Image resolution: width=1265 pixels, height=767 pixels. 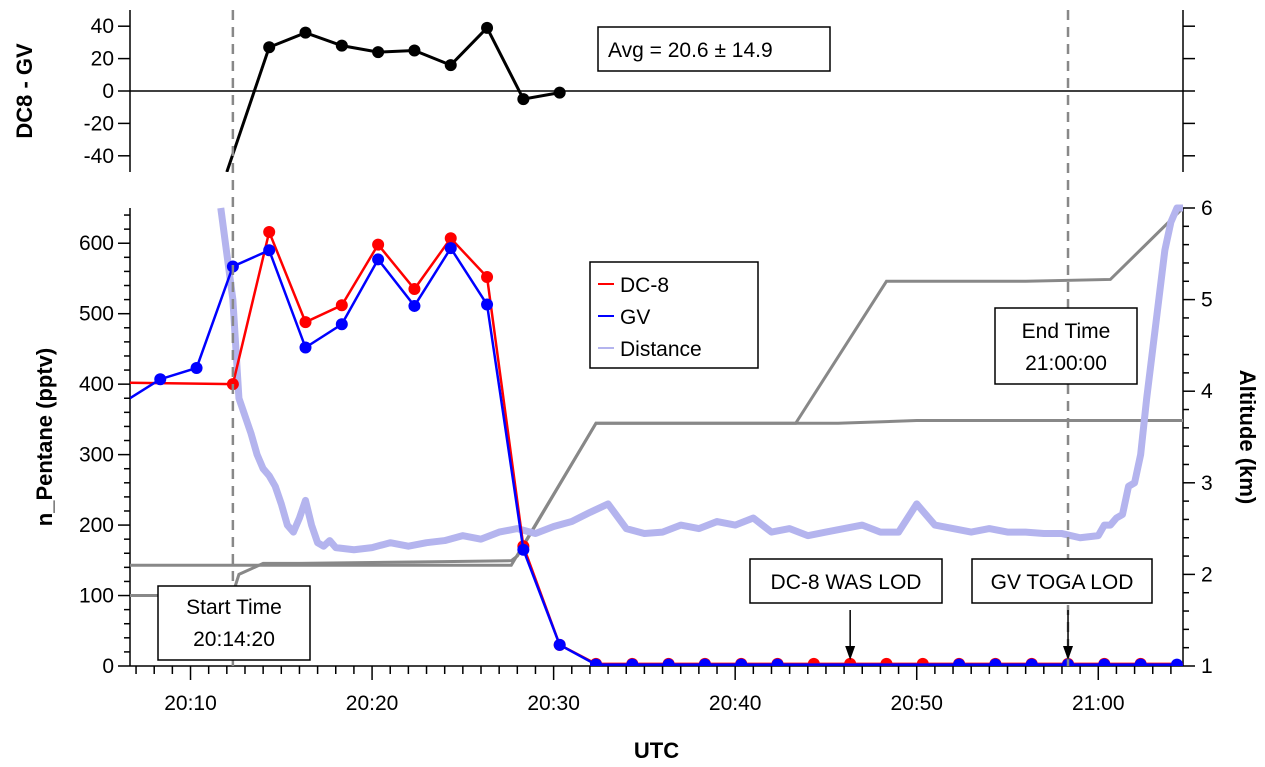 I want to click on gv-lod-annotation: GV TOGA LOD, so click(x=1062, y=581).